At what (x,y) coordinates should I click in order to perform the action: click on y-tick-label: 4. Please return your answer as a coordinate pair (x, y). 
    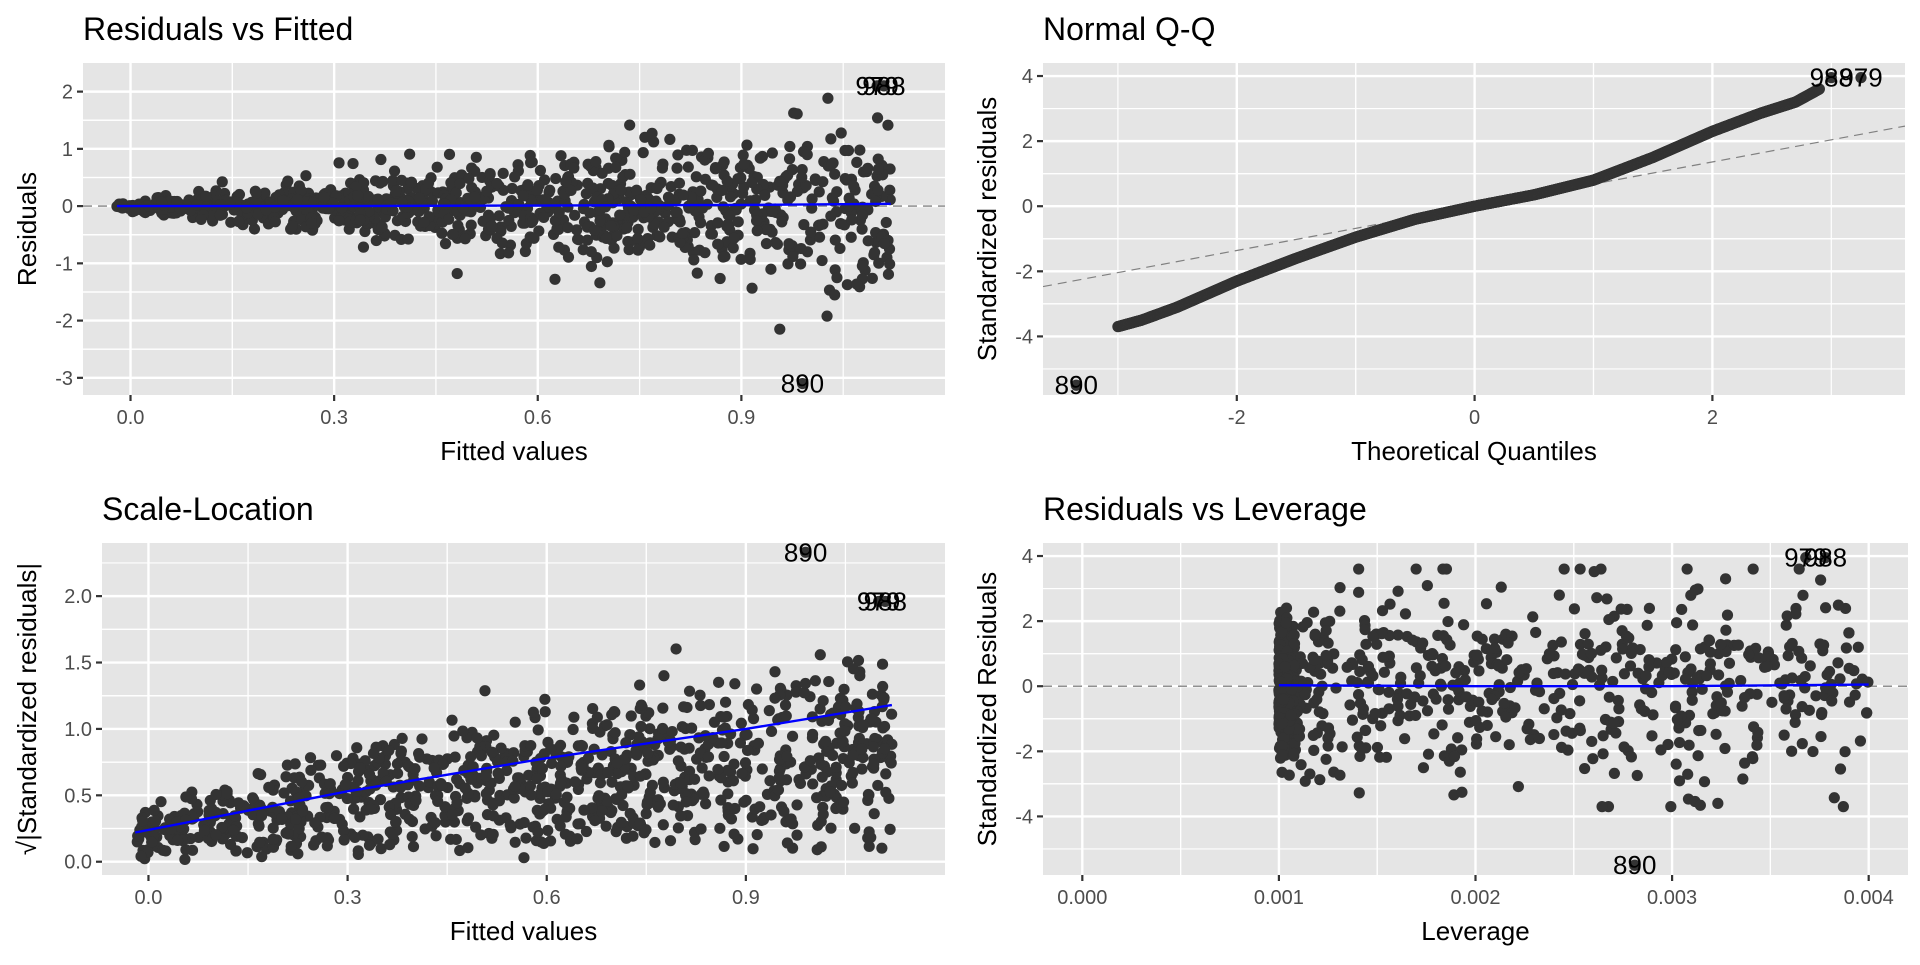
    Looking at the image, I should click on (1027, 557).